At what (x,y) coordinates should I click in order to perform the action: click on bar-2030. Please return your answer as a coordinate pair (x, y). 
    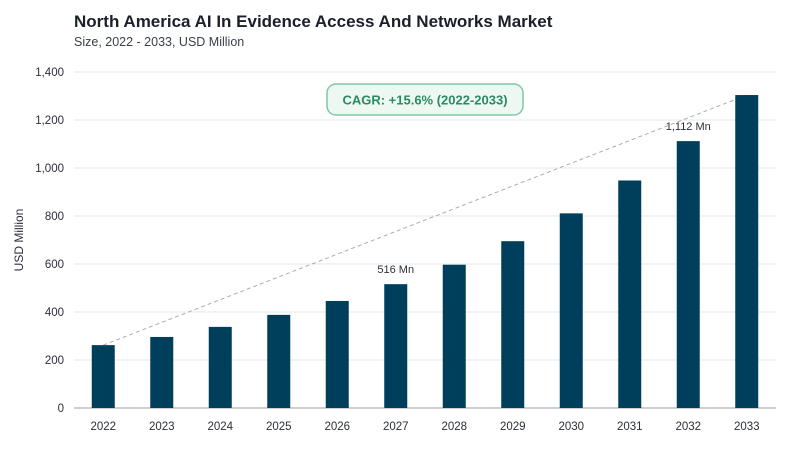
    Looking at the image, I should click on (571, 310).